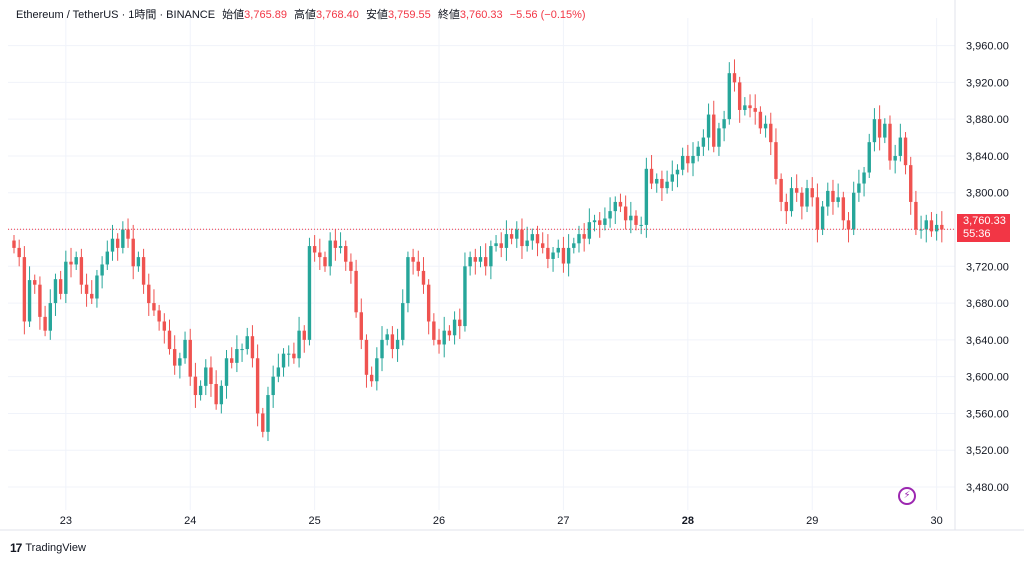 This screenshot has width=1024, height=564. Describe the element at coordinates (907, 496) in the screenshot. I see `lightning-icon: ⚡` at that location.